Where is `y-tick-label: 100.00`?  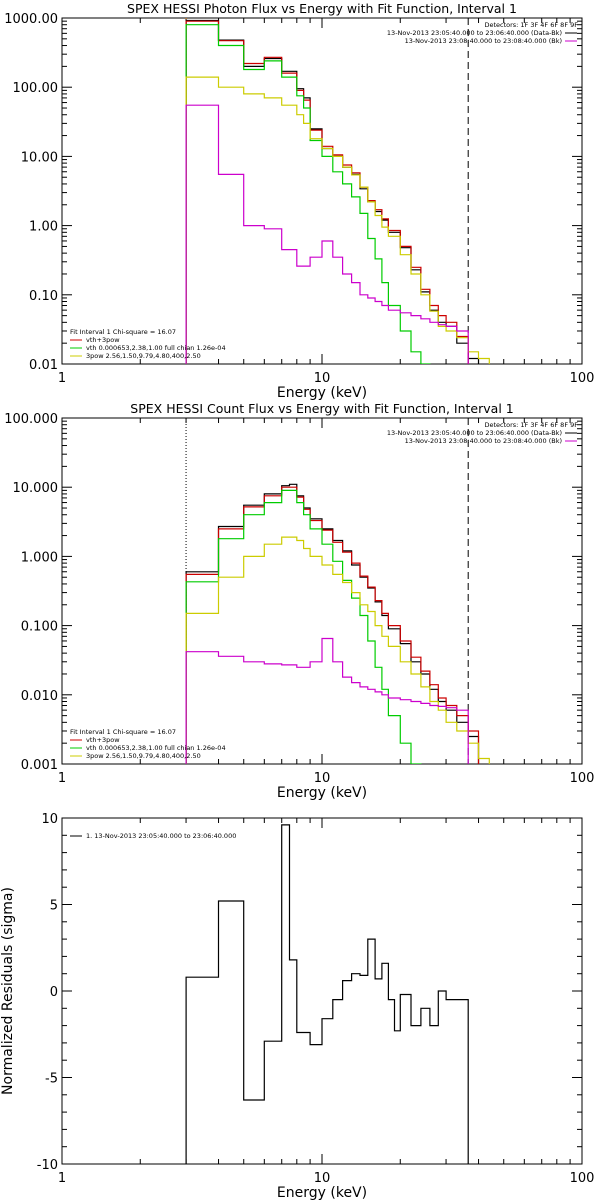
y-tick-label: 100.00 is located at coordinates (36, 88).